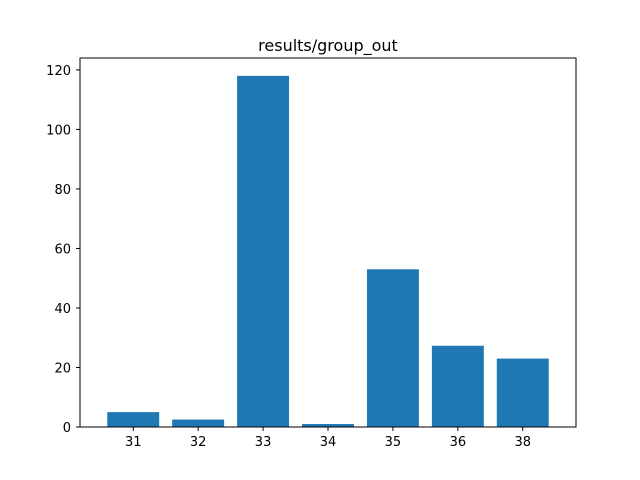 This screenshot has width=640, height=480. Describe the element at coordinates (133, 442) in the screenshot. I see `x-tick-label: 31` at that location.